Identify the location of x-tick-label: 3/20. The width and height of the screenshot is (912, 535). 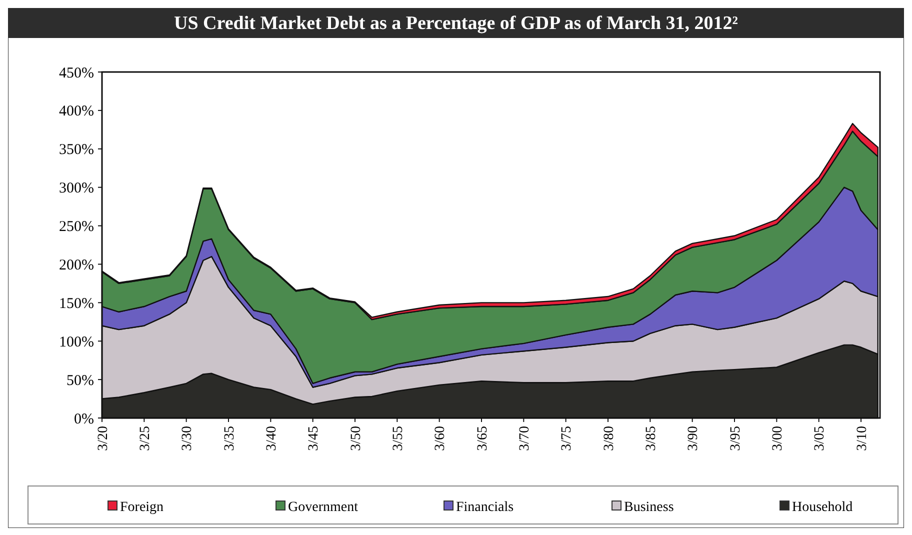
(103, 438).